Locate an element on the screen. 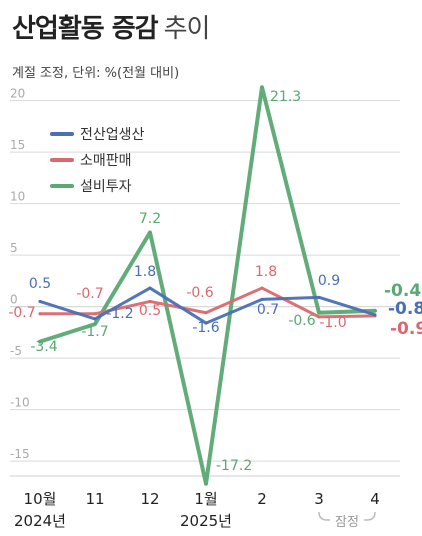  legend-label: 설비투자 is located at coordinates (106, 187).